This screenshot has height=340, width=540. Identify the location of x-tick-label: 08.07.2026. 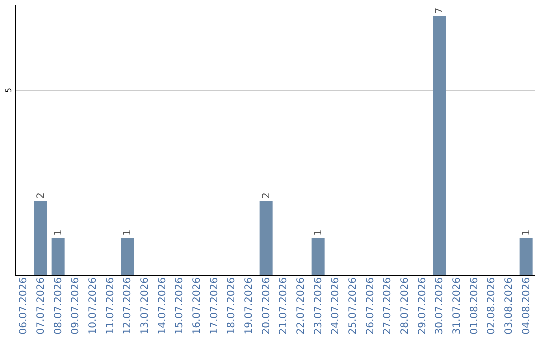
(58, 306).